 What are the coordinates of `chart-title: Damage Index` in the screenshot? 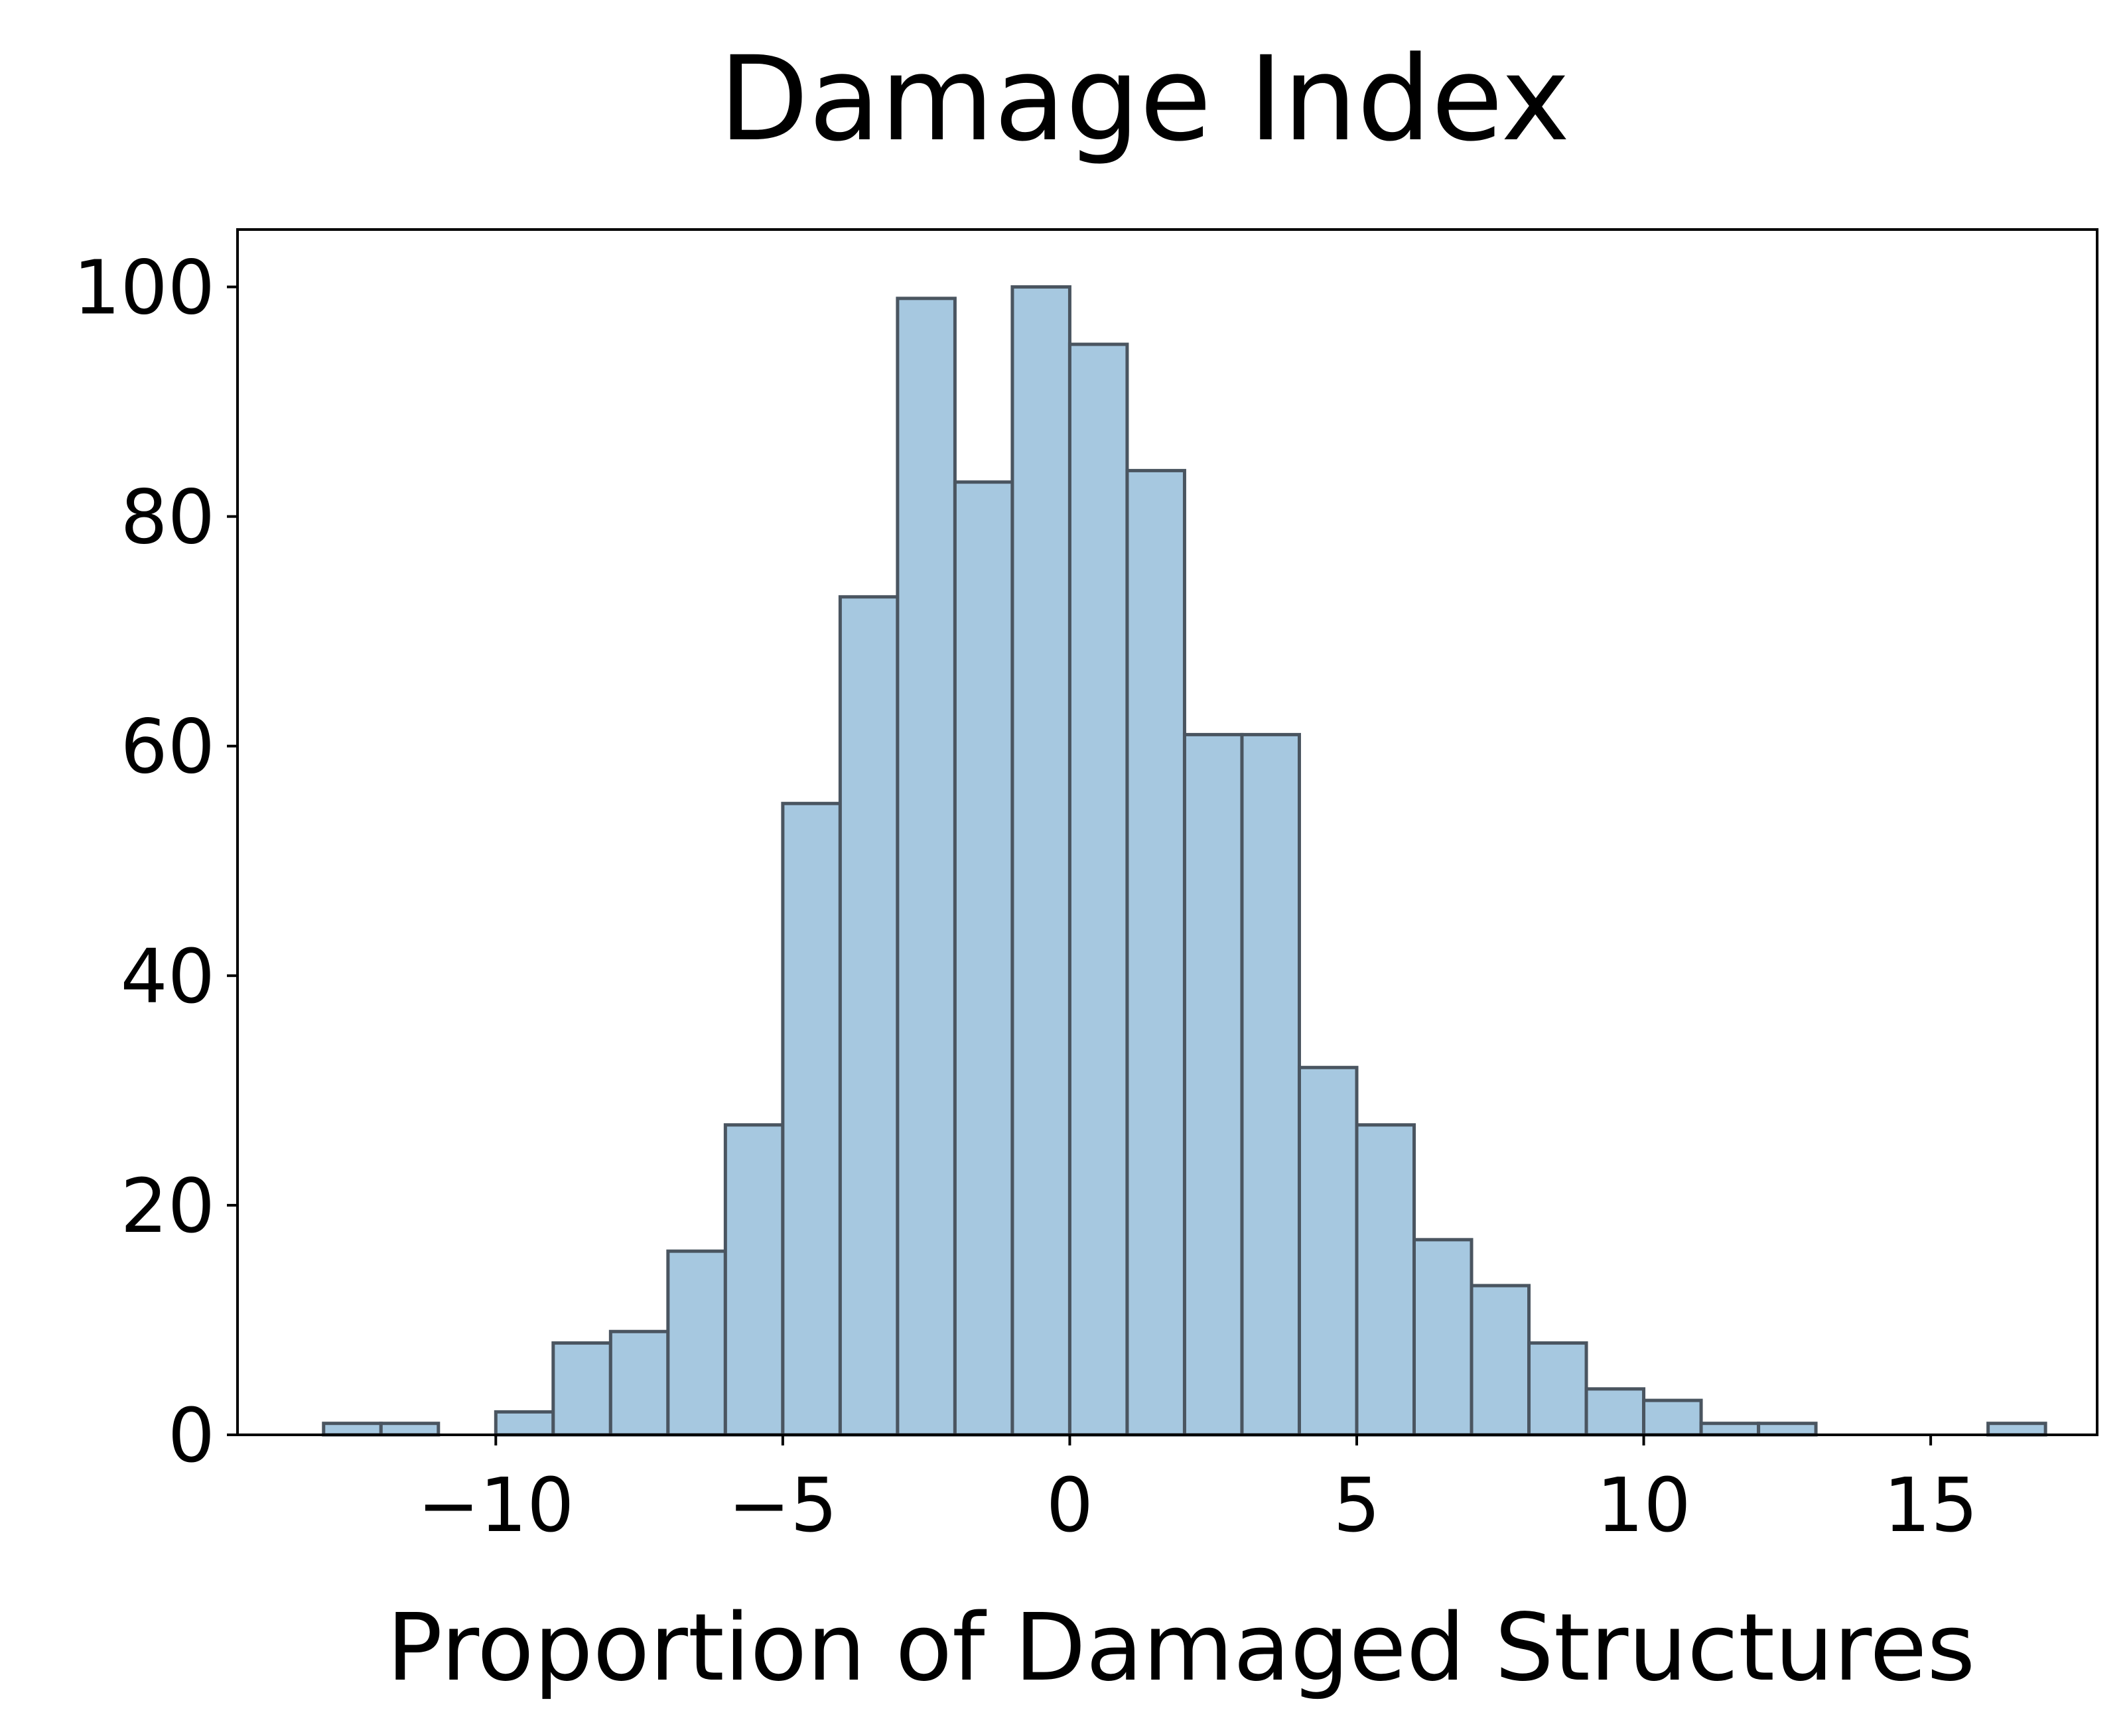 It's located at (1145, 99).